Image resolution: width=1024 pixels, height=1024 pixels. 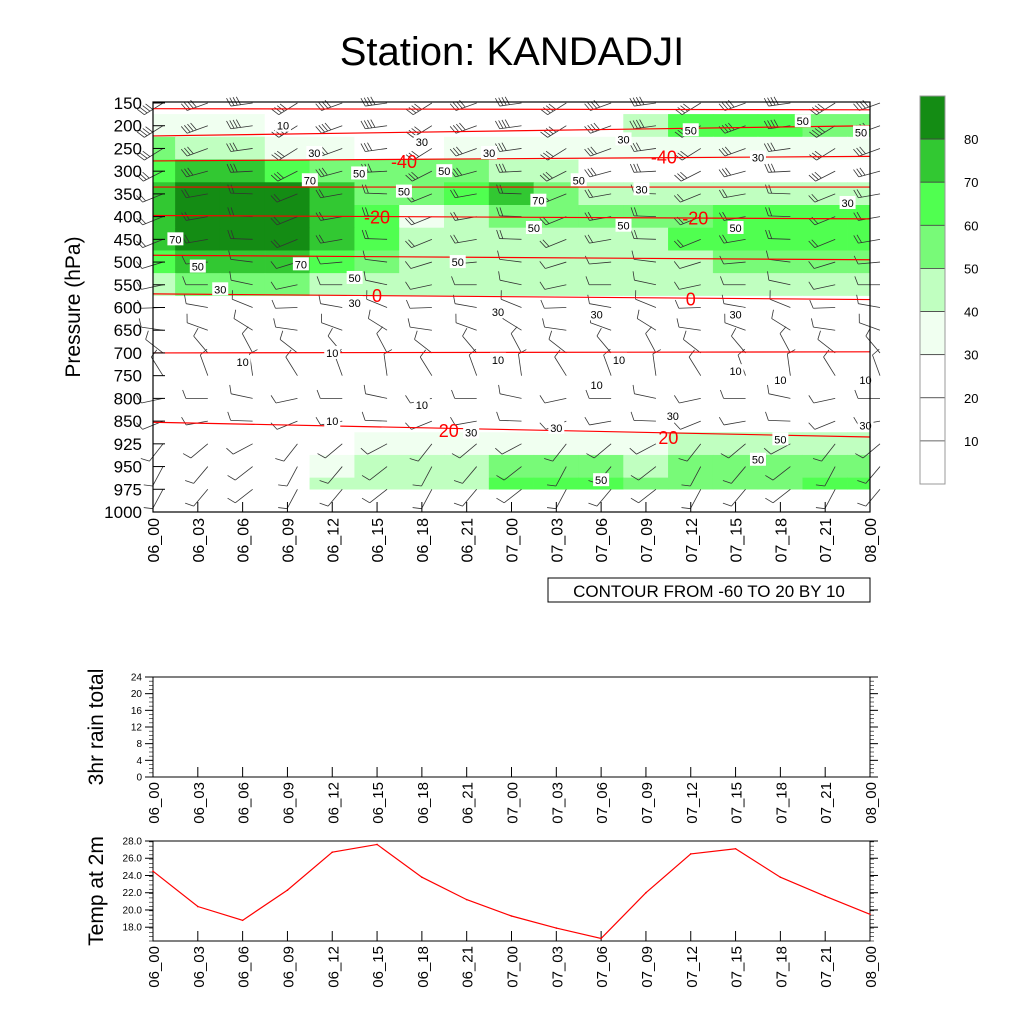 What do you see at coordinates (932, 419) in the screenshot?
I see `colorbar-box` at bounding box center [932, 419].